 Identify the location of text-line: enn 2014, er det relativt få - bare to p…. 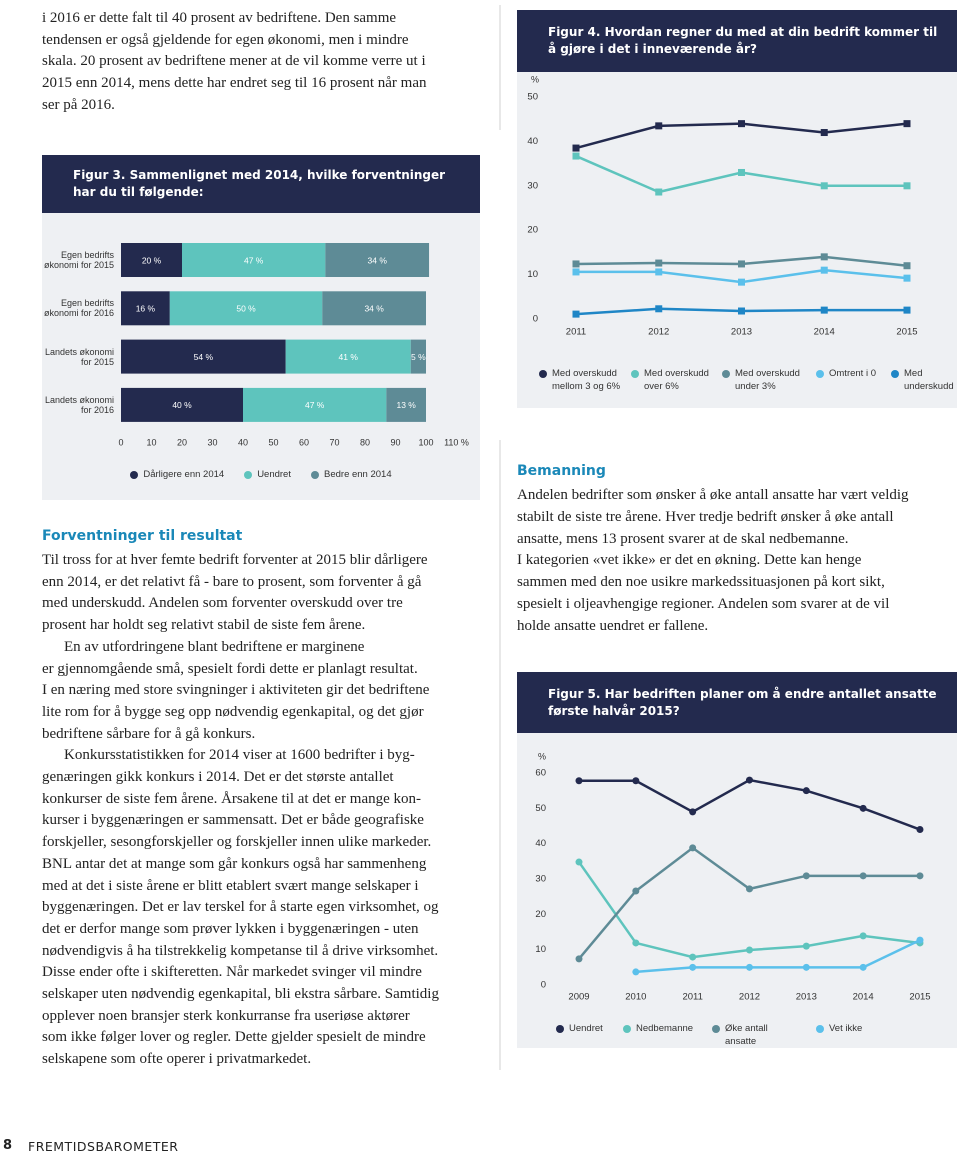
(232, 581).